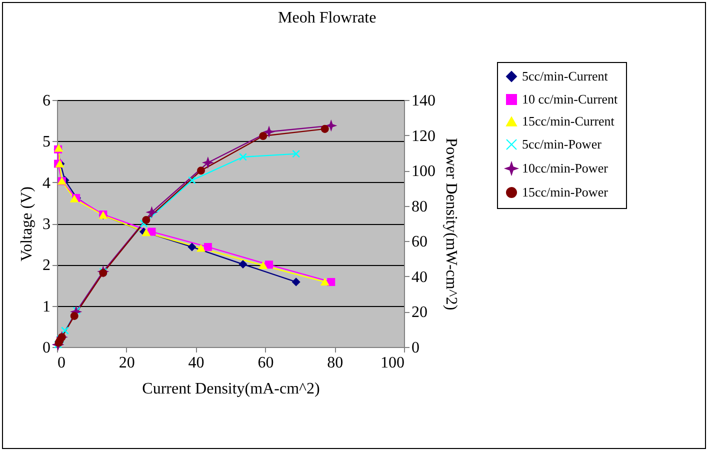  I want to click on y-tick-label: 0, so click(46, 348).